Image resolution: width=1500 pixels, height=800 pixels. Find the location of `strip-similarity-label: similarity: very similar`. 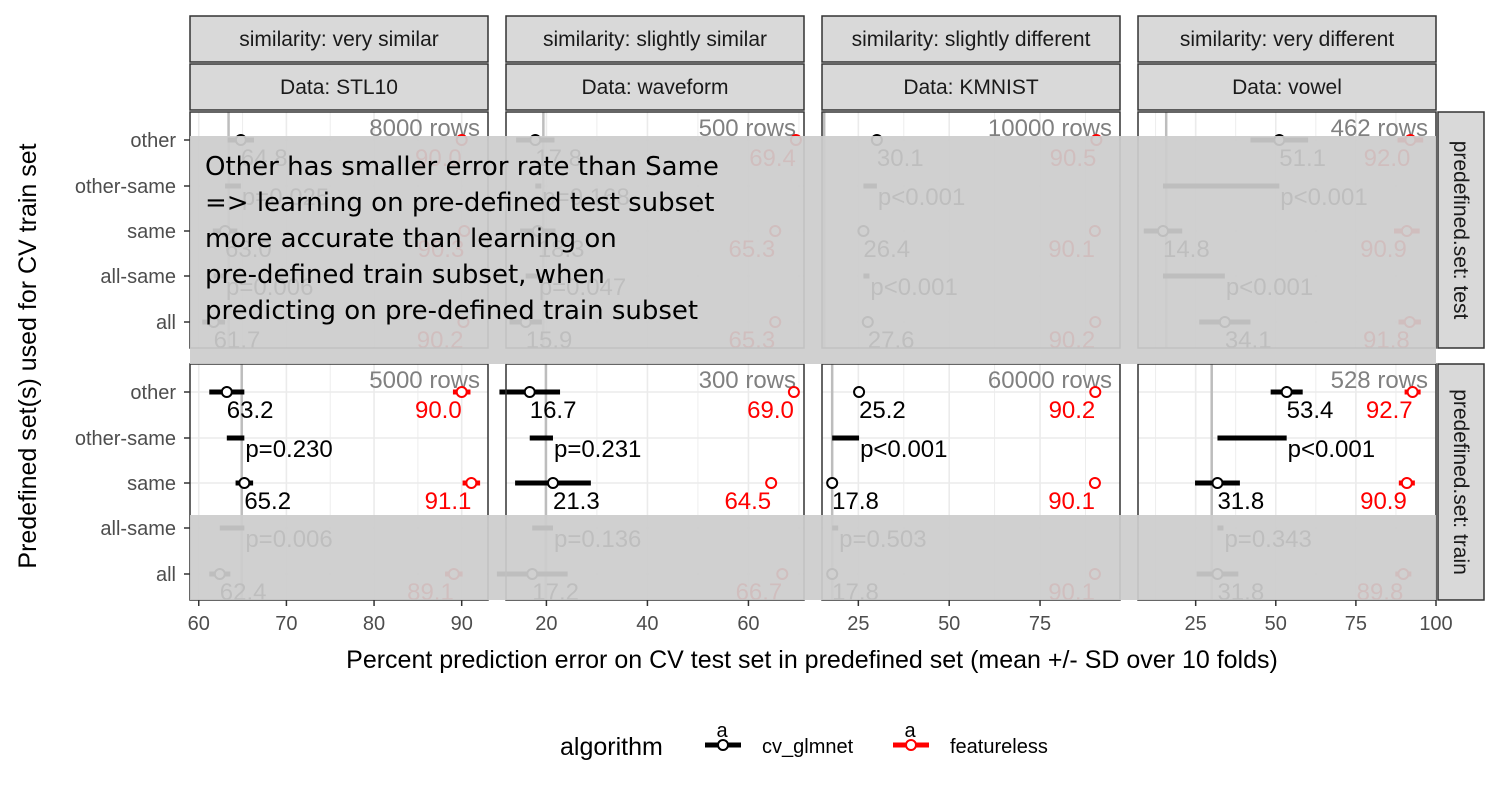

strip-similarity-label: similarity: very similar is located at coordinates (339, 39).